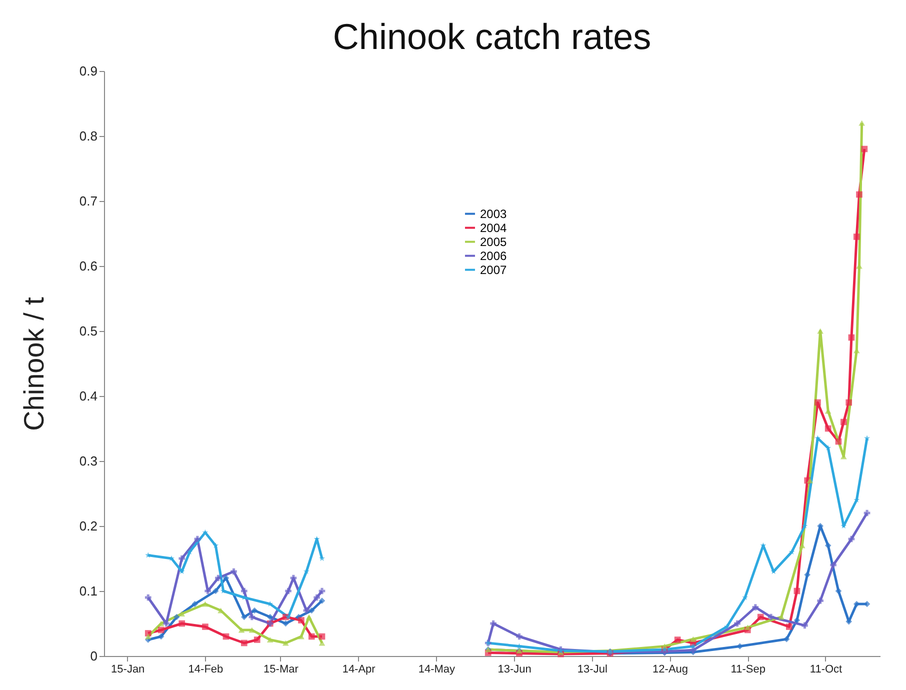 The width and height of the screenshot is (906, 690). What do you see at coordinates (88, 396) in the screenshot?
I see `y-tick-label: 0.4` at bounding box center [88, 396].